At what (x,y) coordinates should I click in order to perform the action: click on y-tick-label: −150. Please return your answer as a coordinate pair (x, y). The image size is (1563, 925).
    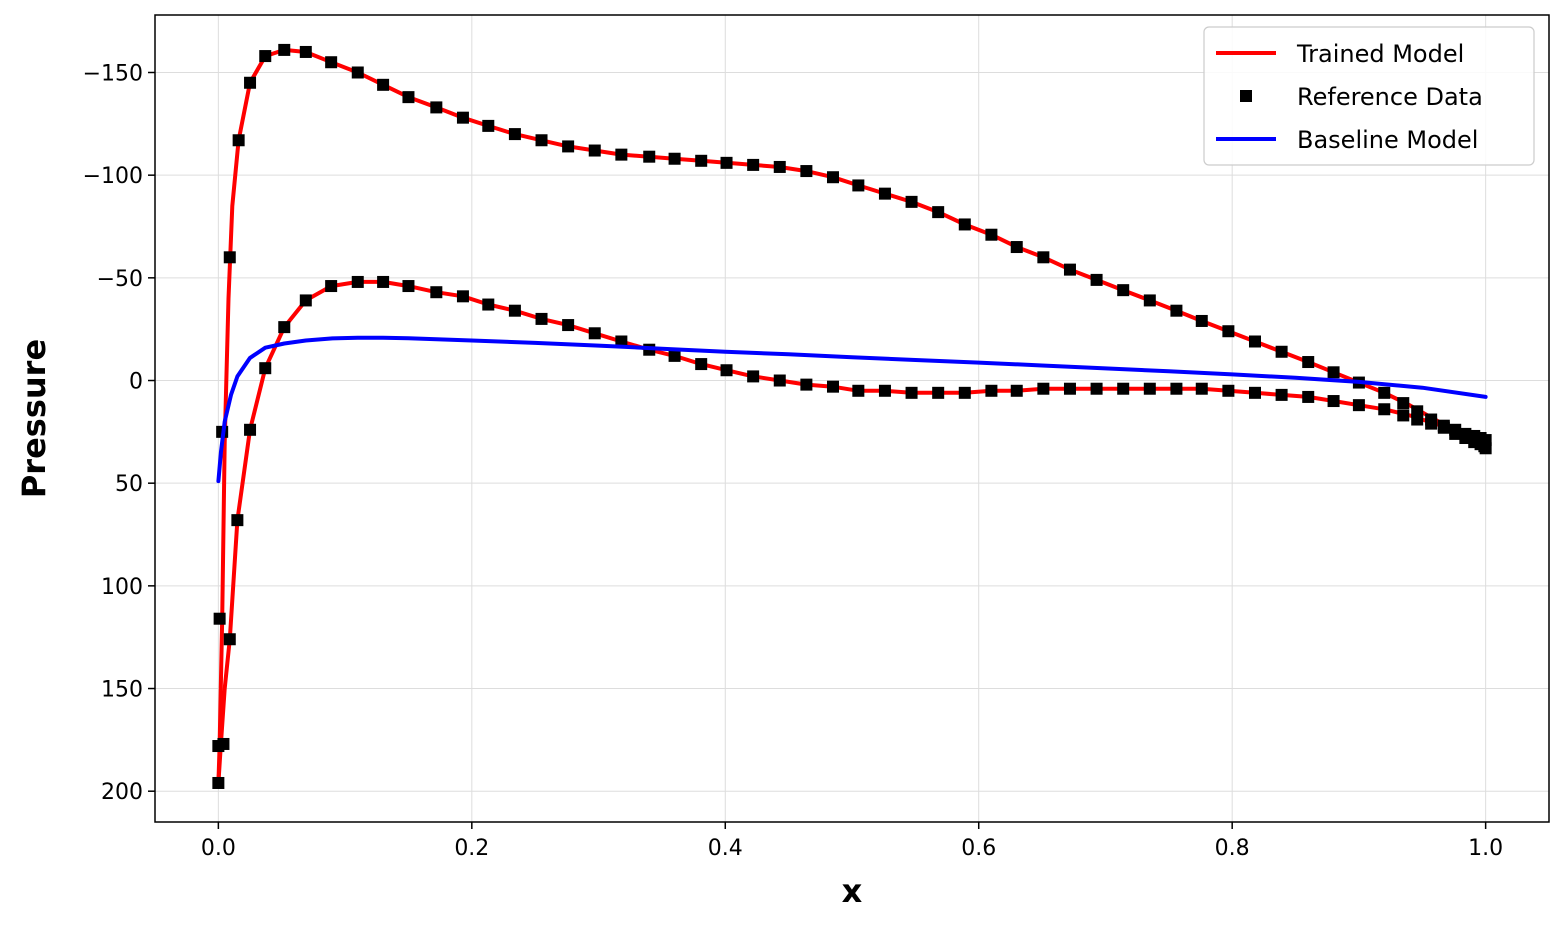
    Looking at the image, I should click on (113, 73).